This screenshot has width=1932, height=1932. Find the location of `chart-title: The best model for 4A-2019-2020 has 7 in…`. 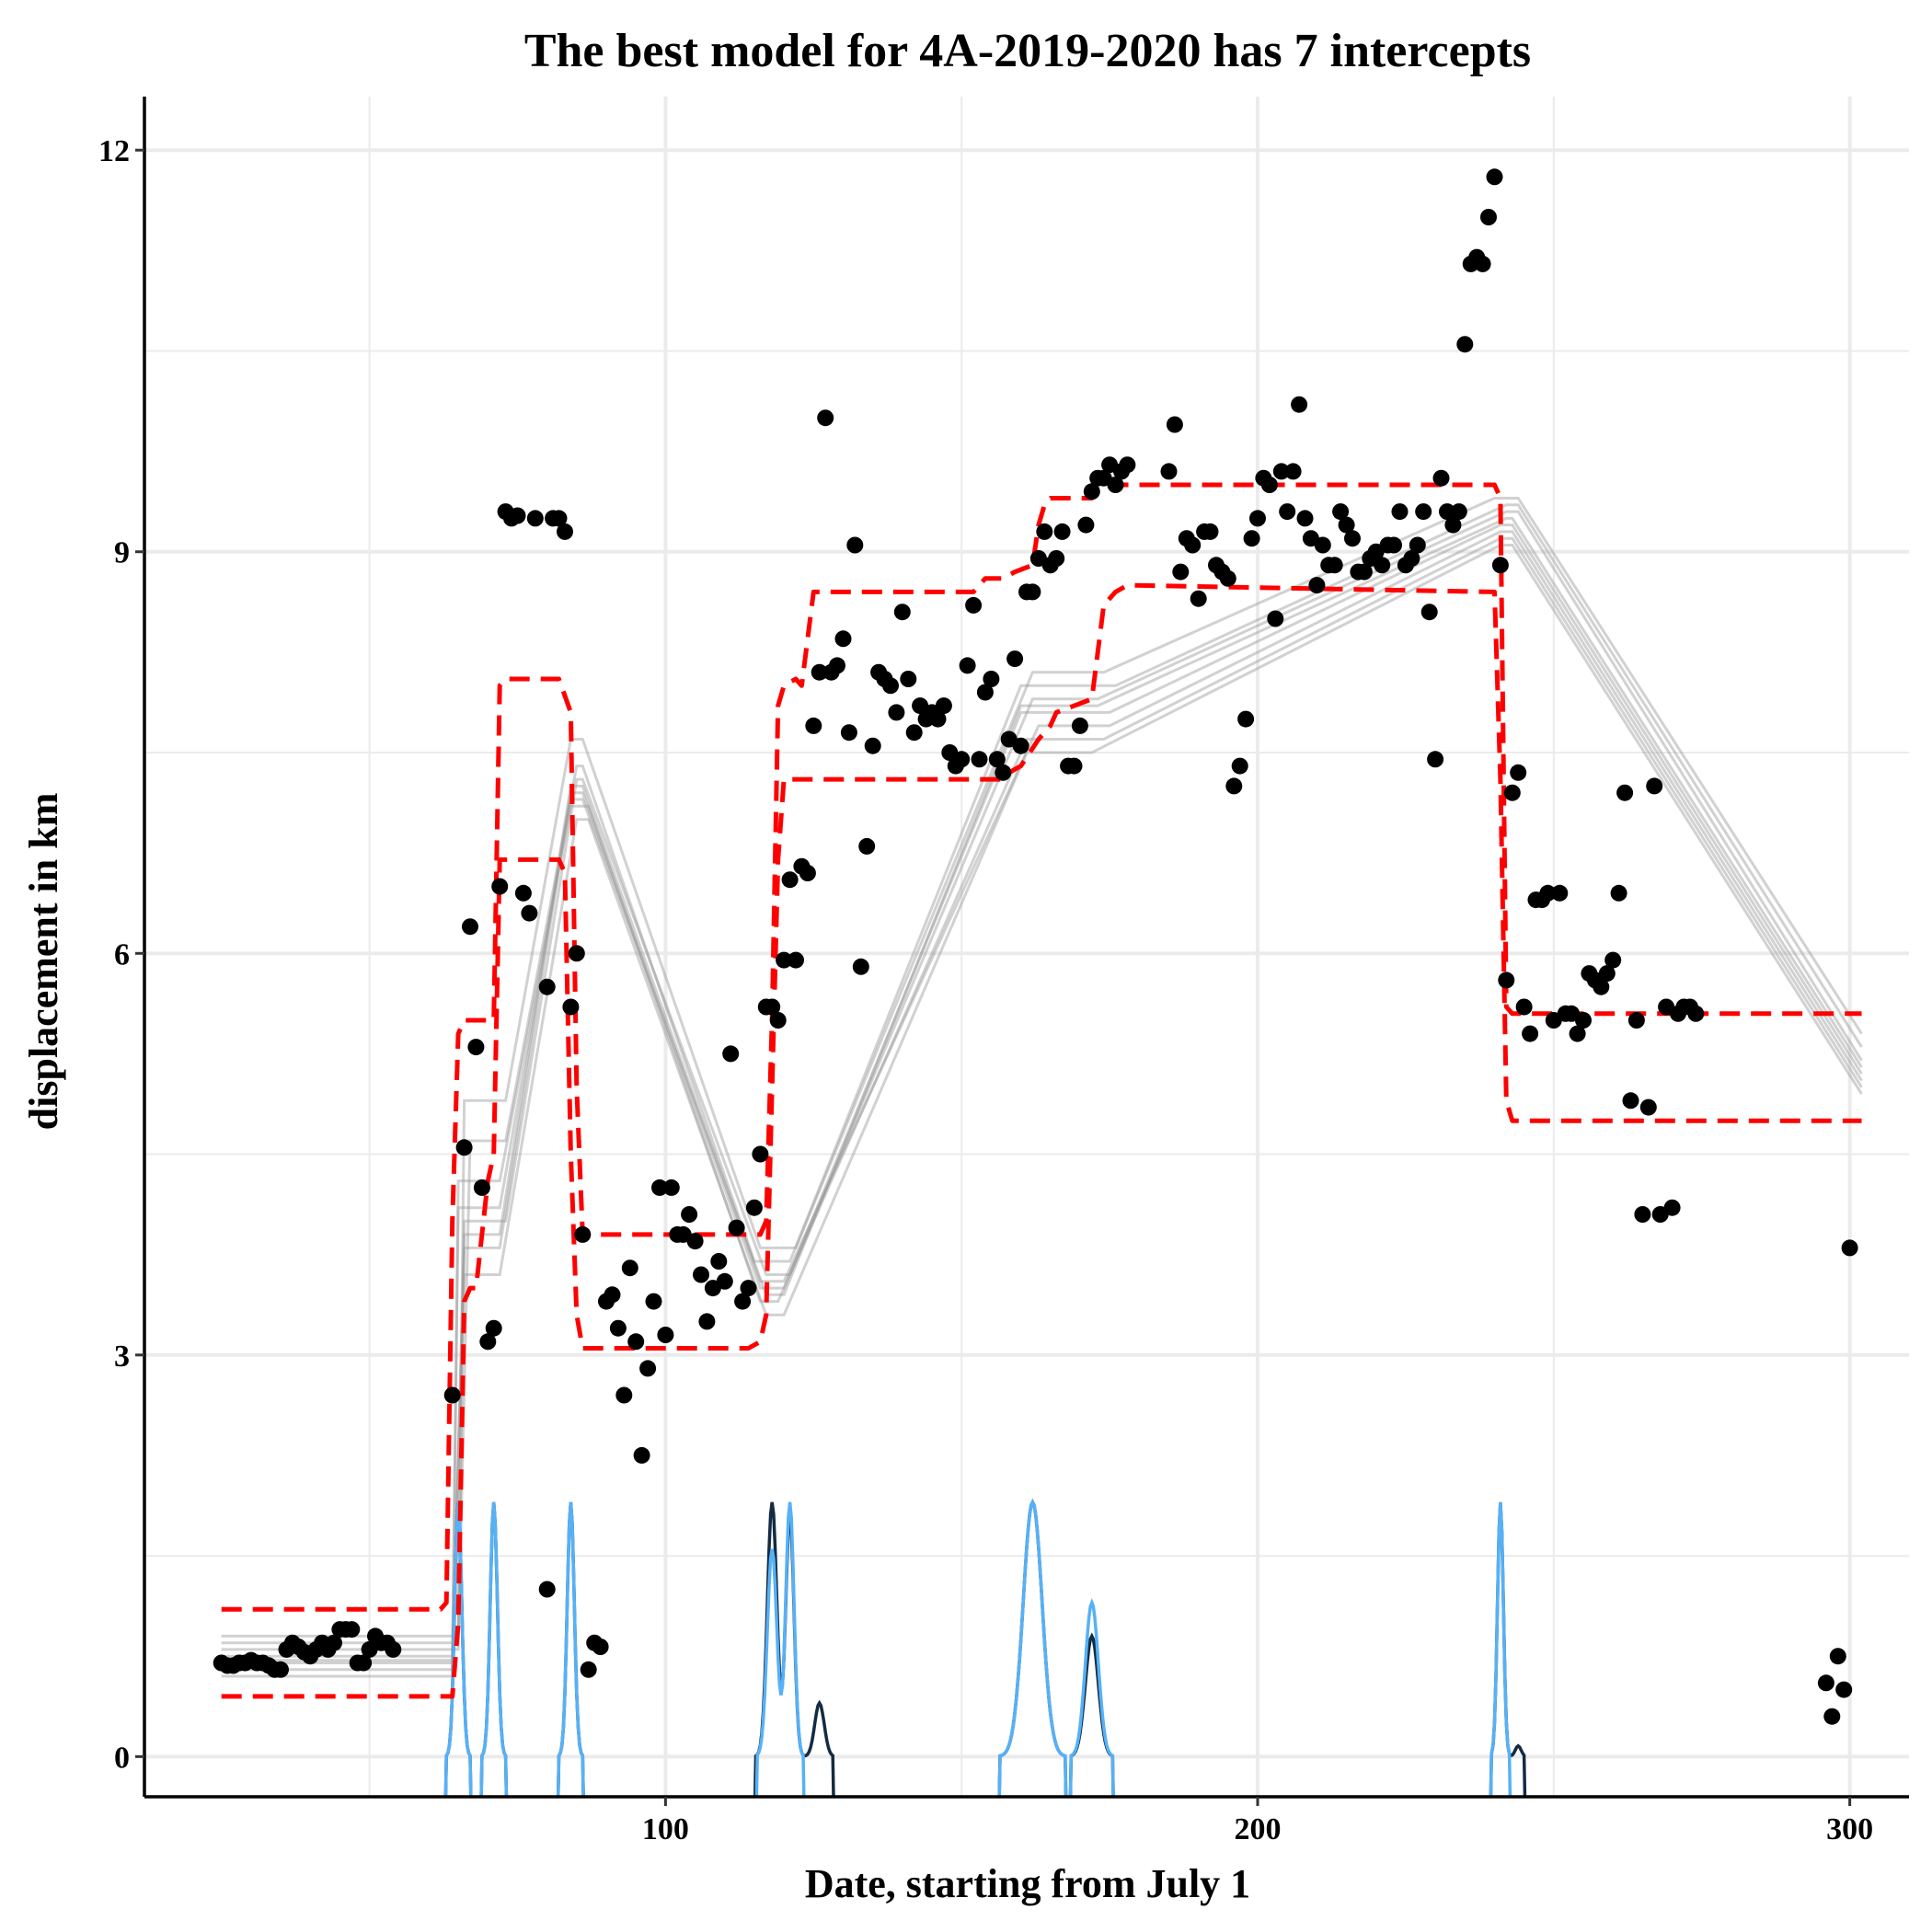

chart-title: The best model for 4A-2019-2020 has 7 in… is located at coordinates (1027, 51).